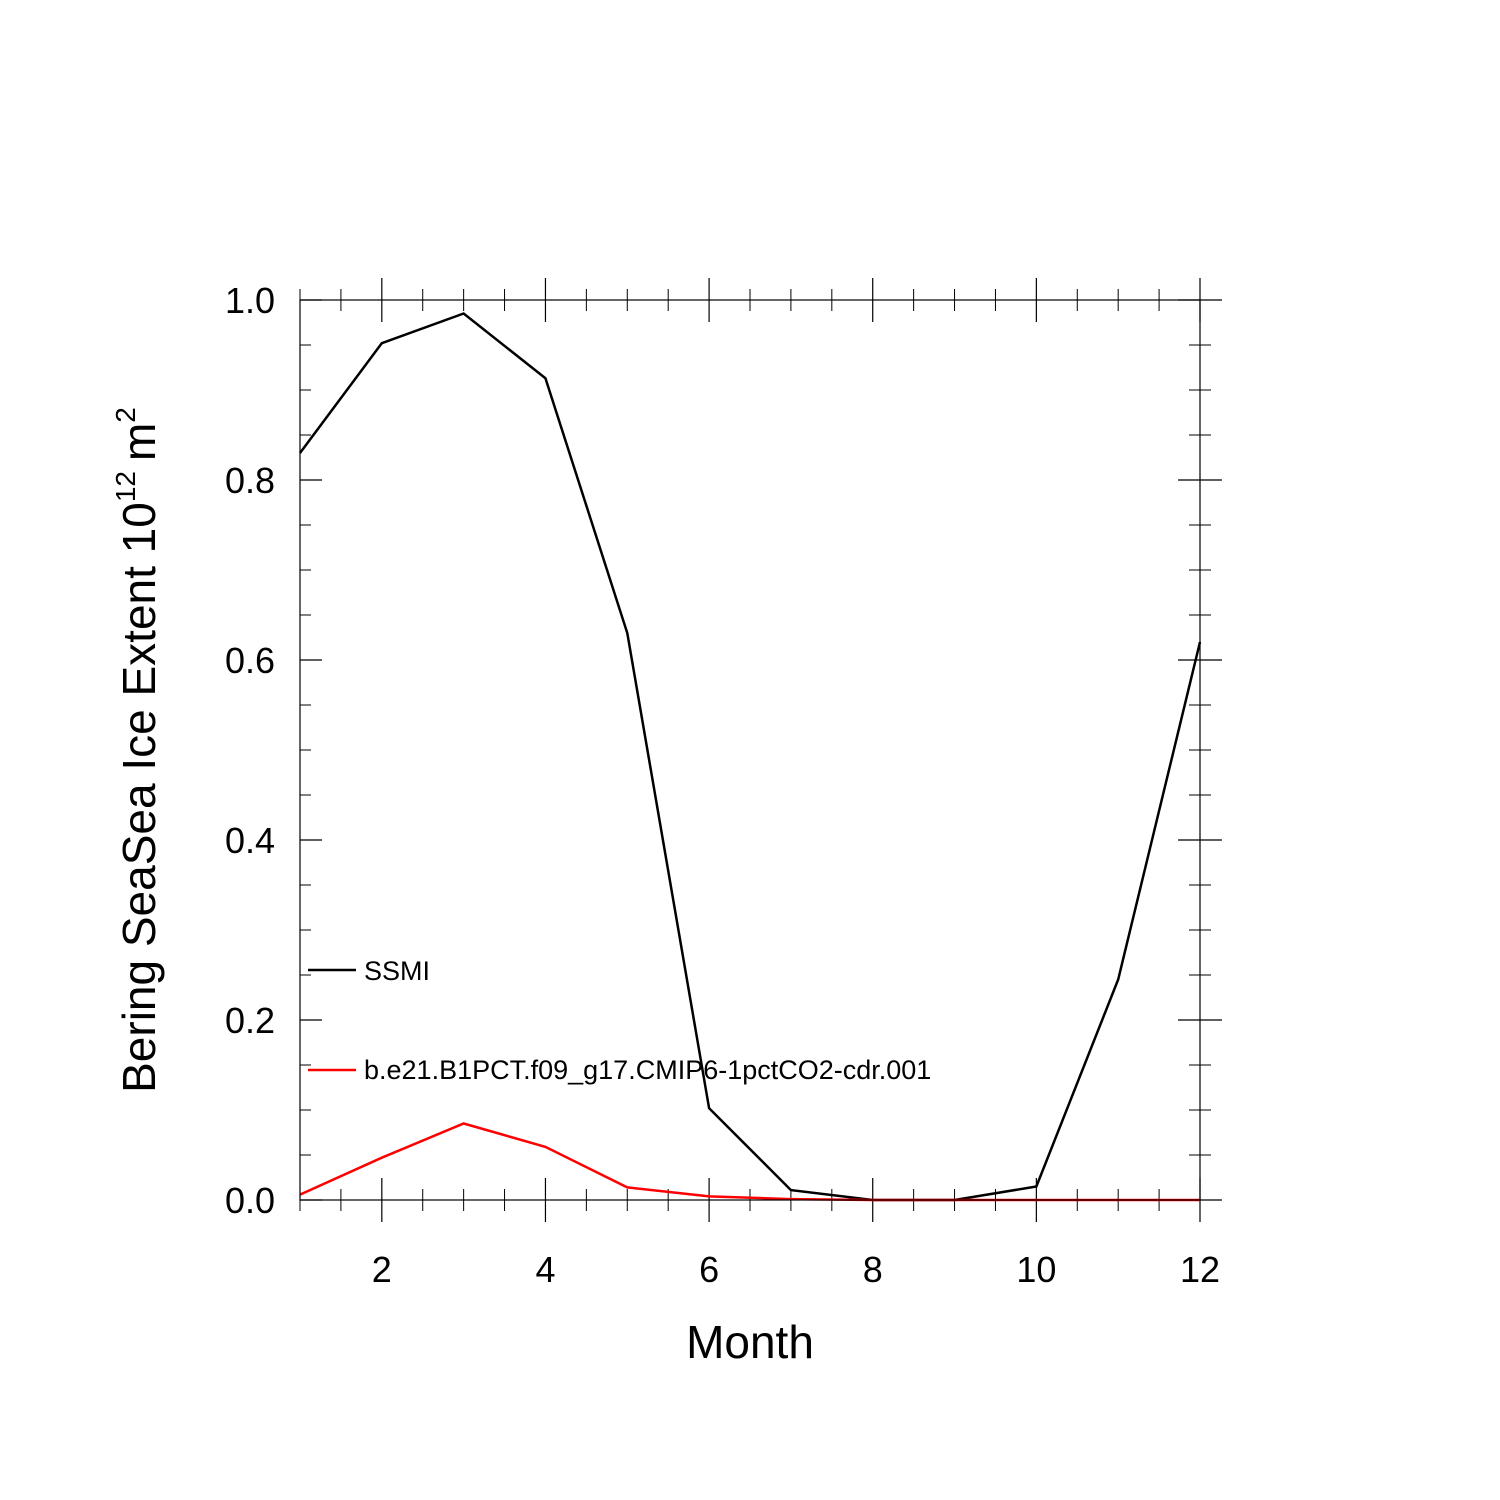 Image resolution: width=1500 pixels, height=1500 pixels. Describe the element at coordinates (250, 840) in the screenshot. I see `y-tick-label: 0.4` at that location.